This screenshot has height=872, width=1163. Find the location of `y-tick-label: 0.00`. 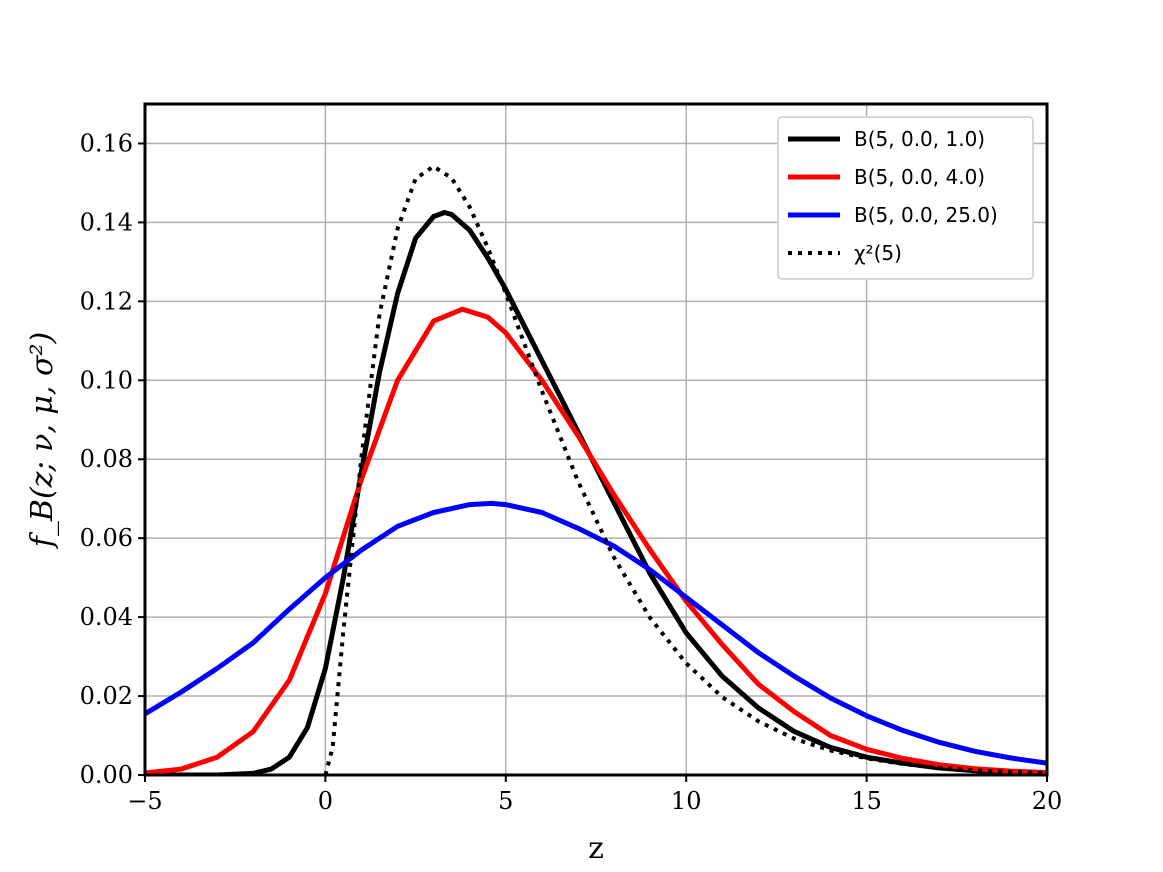

y-tick-label: 0.00 is located at coordinates (106, 775).